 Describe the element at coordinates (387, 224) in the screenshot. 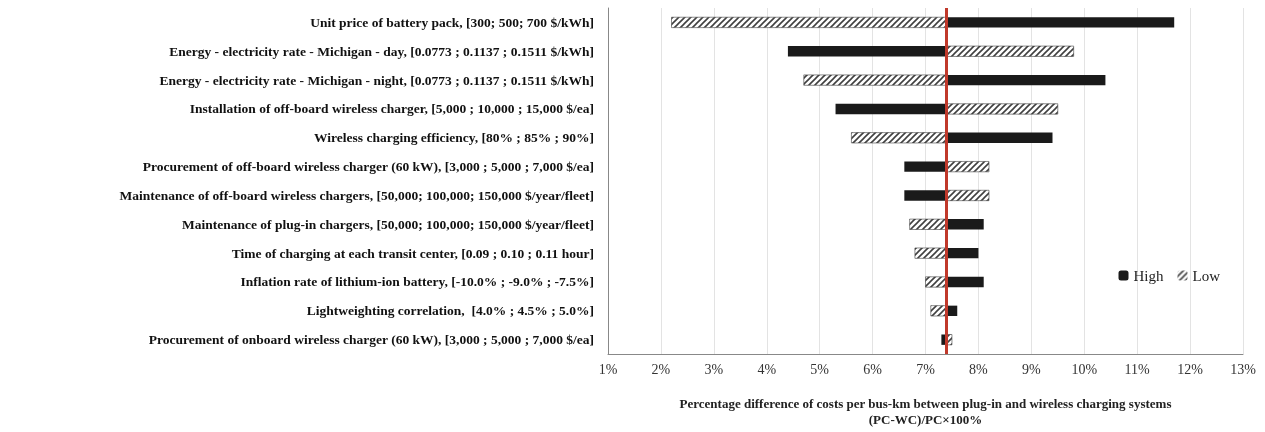

I see `y-tick-label: Maintenance of plug-in chargers, [50,000; 100,000; 150,000 $/year/fleet]` at that location.